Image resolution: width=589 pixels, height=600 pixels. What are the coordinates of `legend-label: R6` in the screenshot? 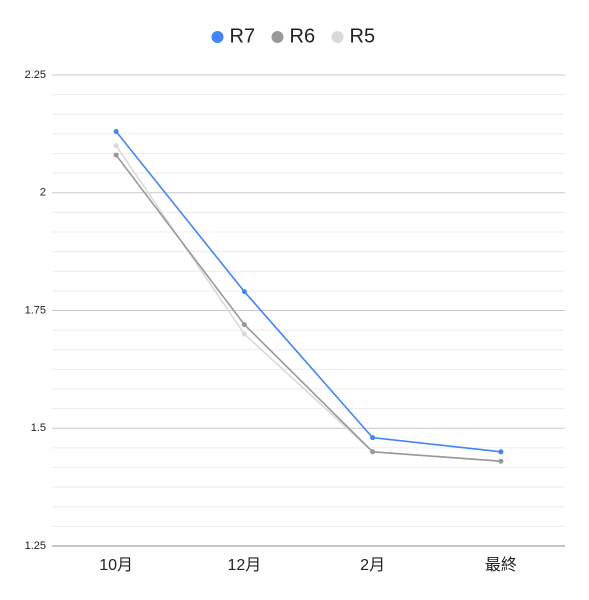 It's located at (303, 36).